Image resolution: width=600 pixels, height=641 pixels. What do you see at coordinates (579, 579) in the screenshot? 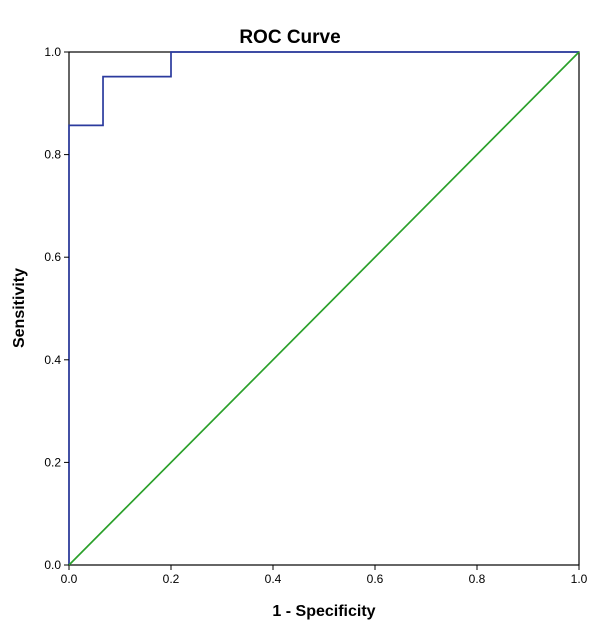
I see `x-axis-tick-label: 1.0` at bounding box center [579, 579].